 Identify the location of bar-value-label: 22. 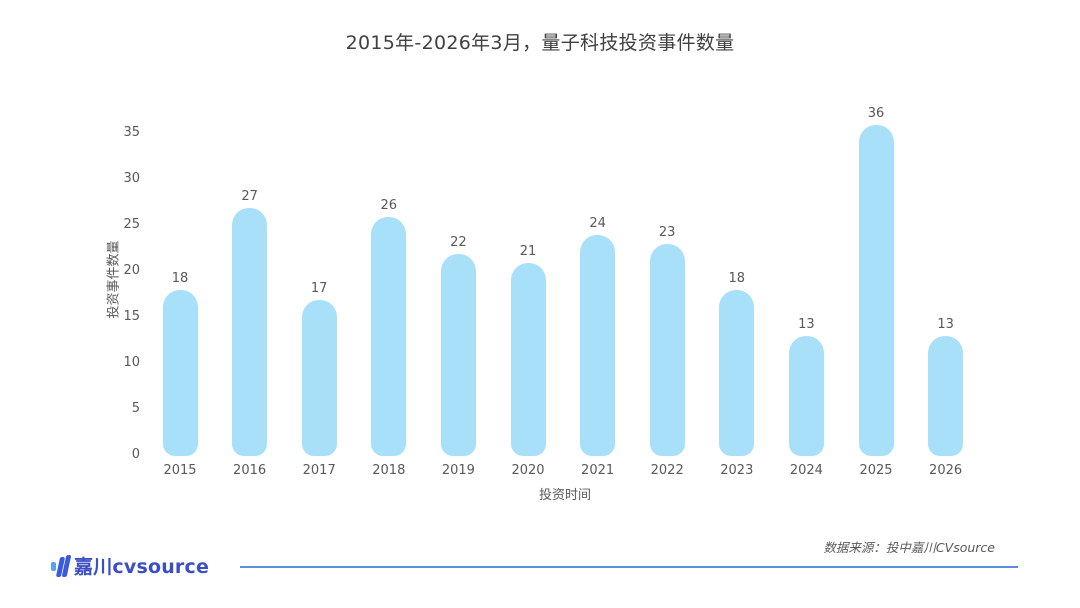
(458, 242).